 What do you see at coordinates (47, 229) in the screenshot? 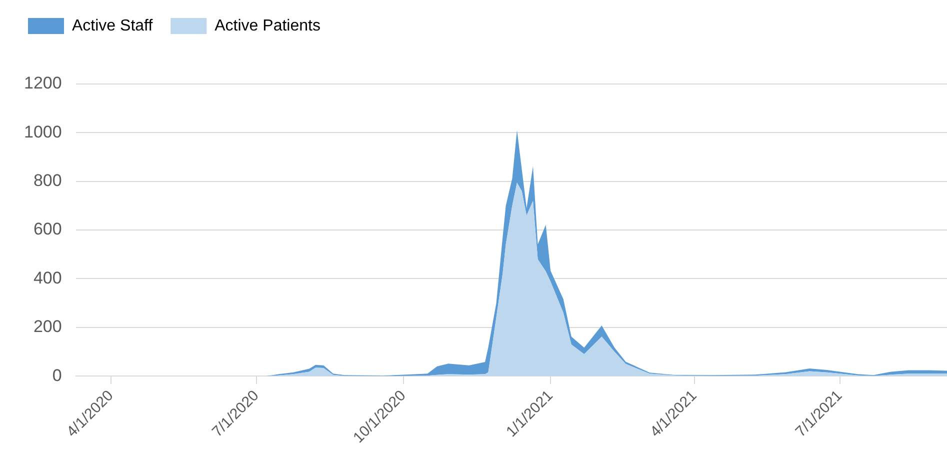
I see `y-tick-label: 600` at bounding box center [47, 229].